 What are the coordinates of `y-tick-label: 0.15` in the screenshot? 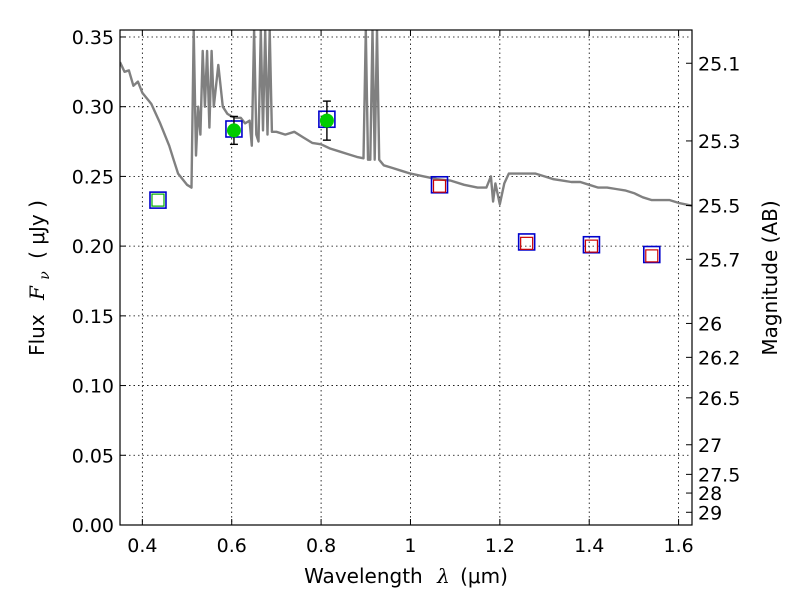 It's located at (93, 317).